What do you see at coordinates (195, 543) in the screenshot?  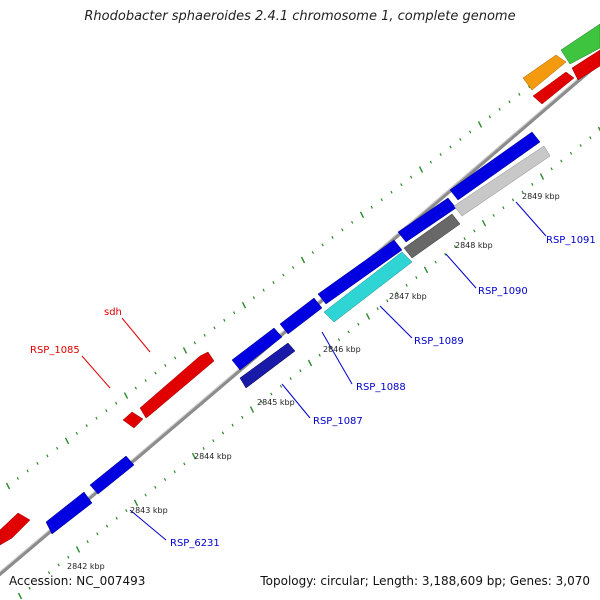 I see `gene-label-rsp6231: RSP_6231` at bounding box center [195, 543].